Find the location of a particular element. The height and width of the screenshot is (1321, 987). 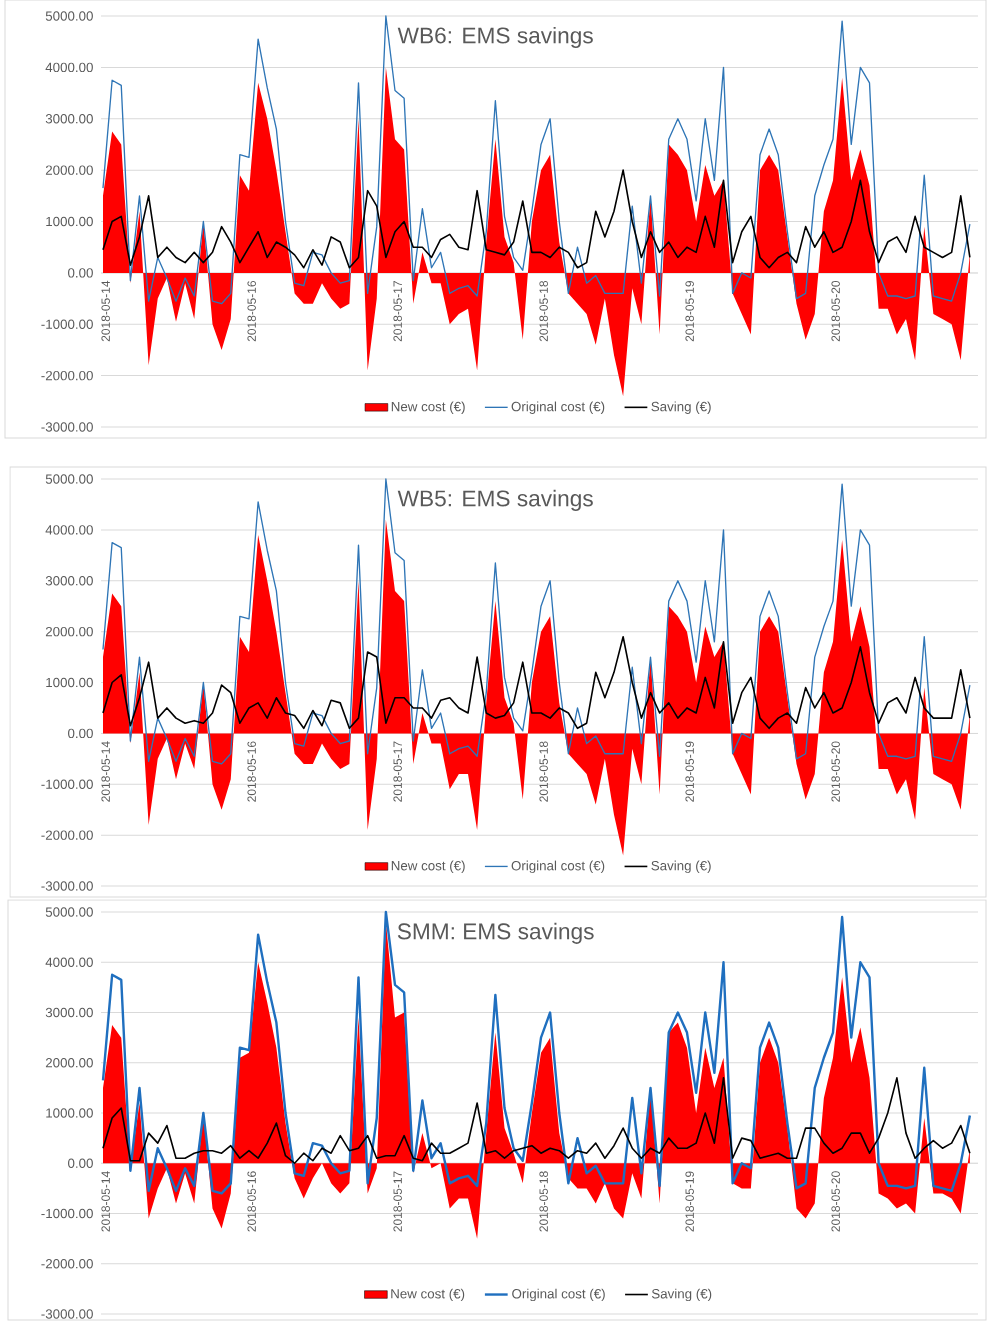

chart-title: SMM: EMS savings is located at coordinates (495, 933).